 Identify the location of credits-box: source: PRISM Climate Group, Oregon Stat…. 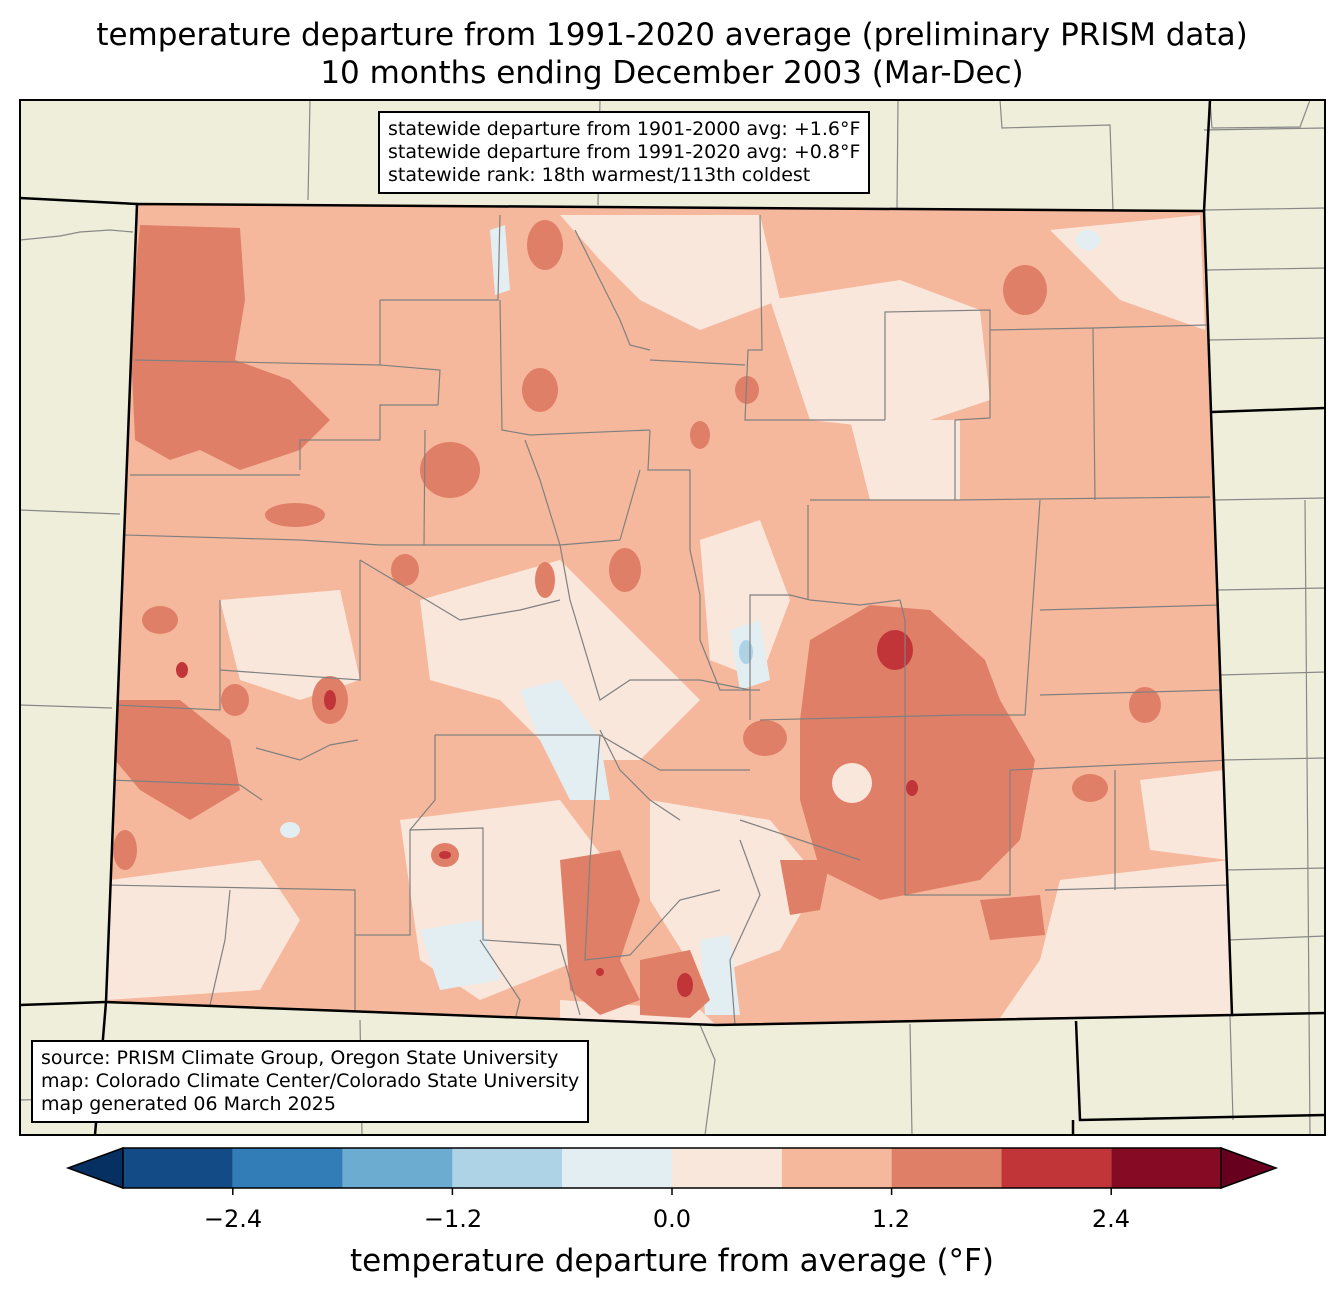
(310, 1081).